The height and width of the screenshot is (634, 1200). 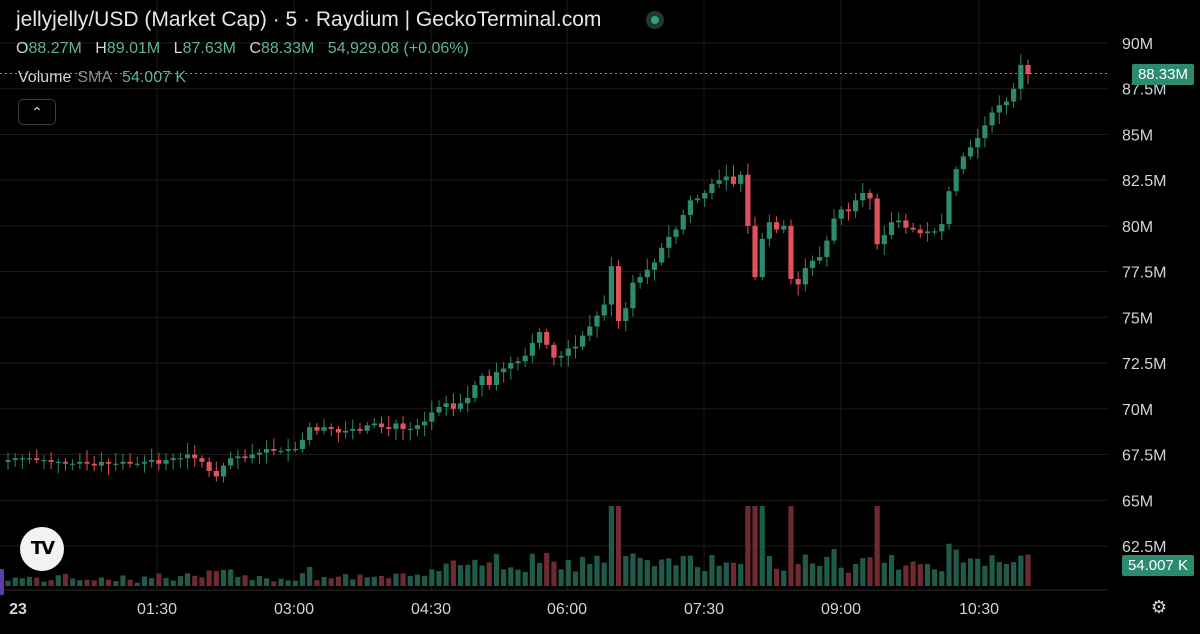 What do you see at coordinates (1159, 607) in the screenshot?
I see `settings-icon: ⚙` at bounding box center [1159, 607].